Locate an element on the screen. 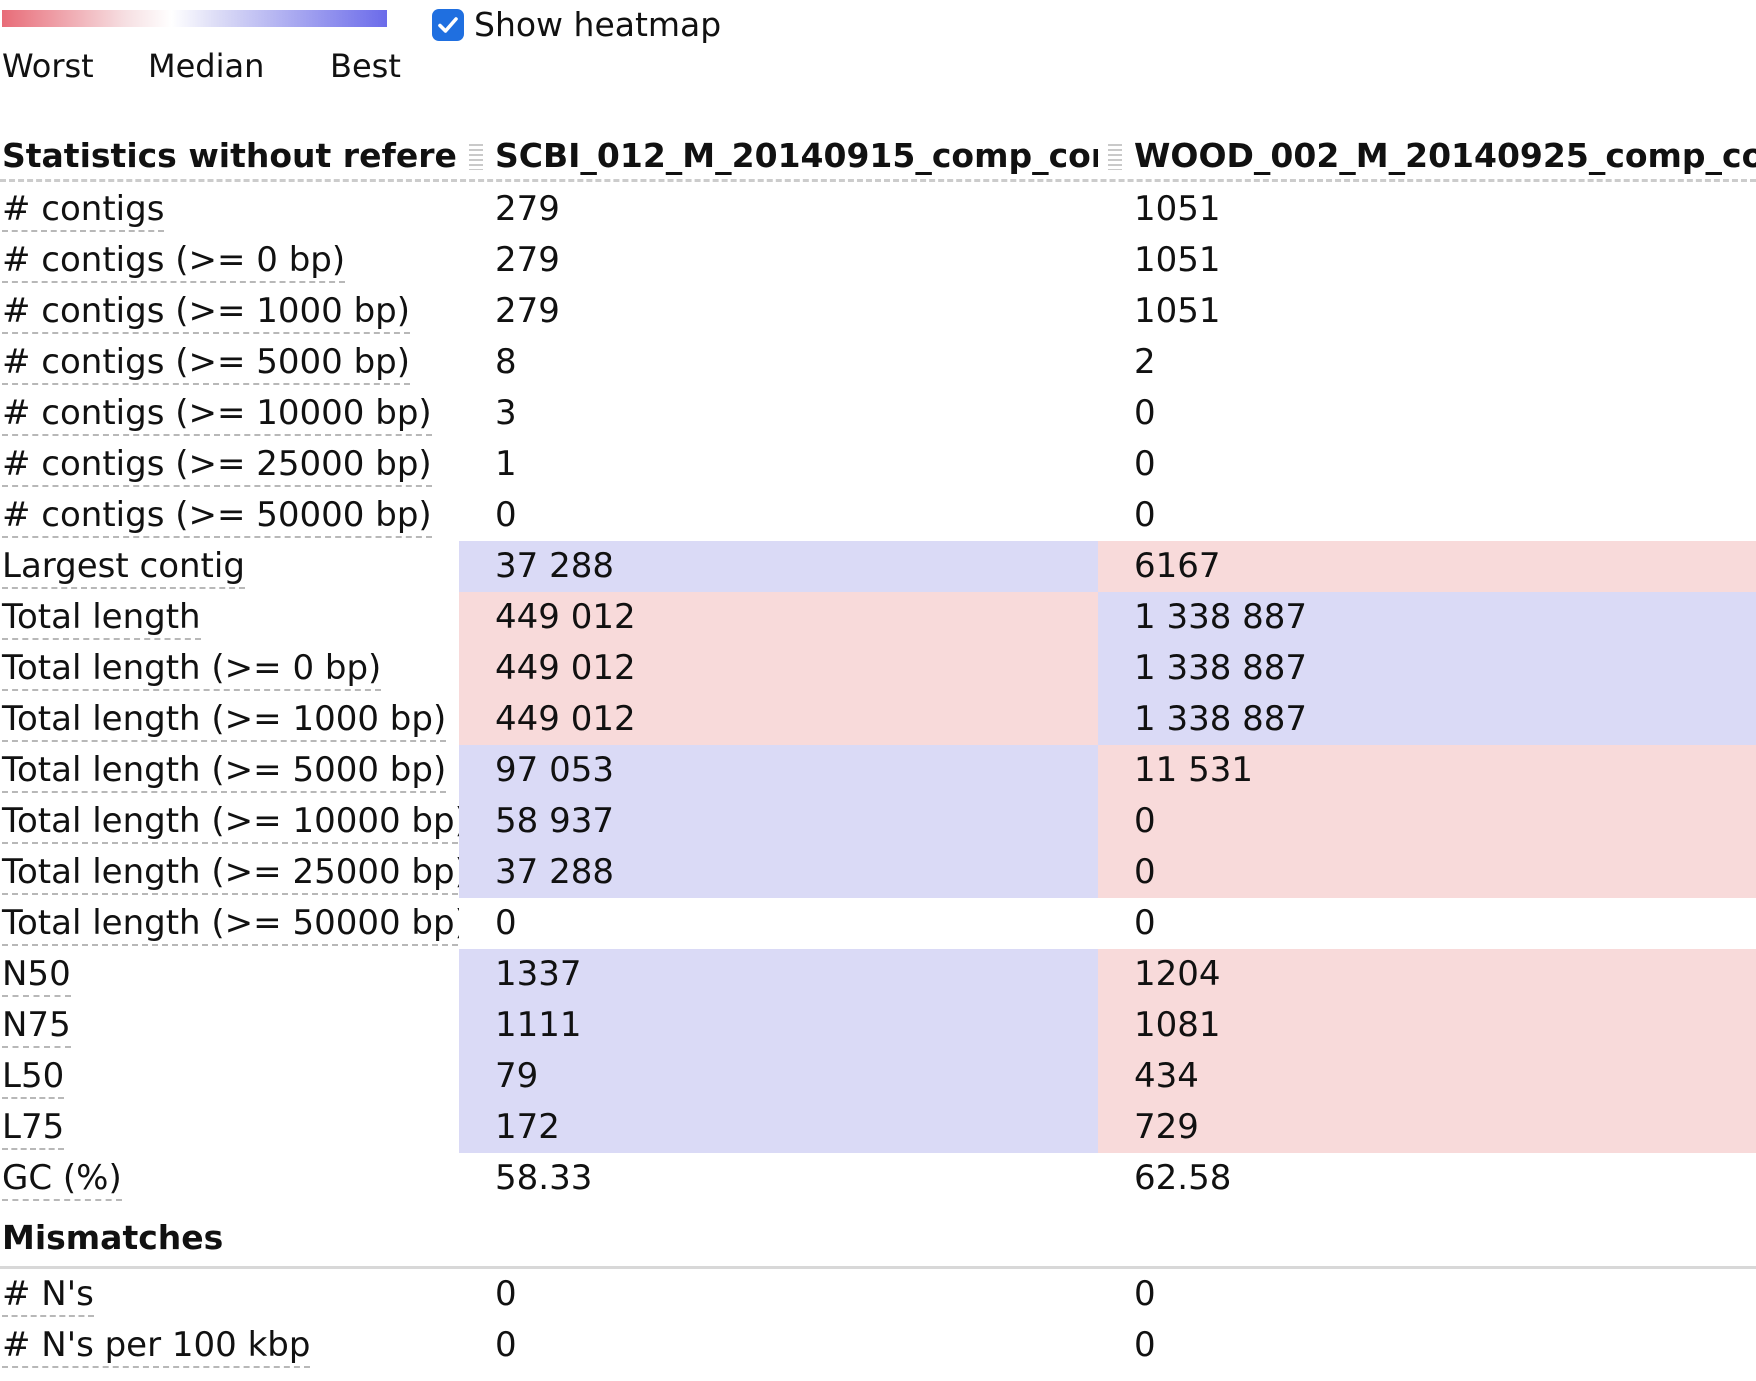 This screenshot has width=1756, height=1381. value-cell-wood: 1204 is located at coordinates (1427, 974).